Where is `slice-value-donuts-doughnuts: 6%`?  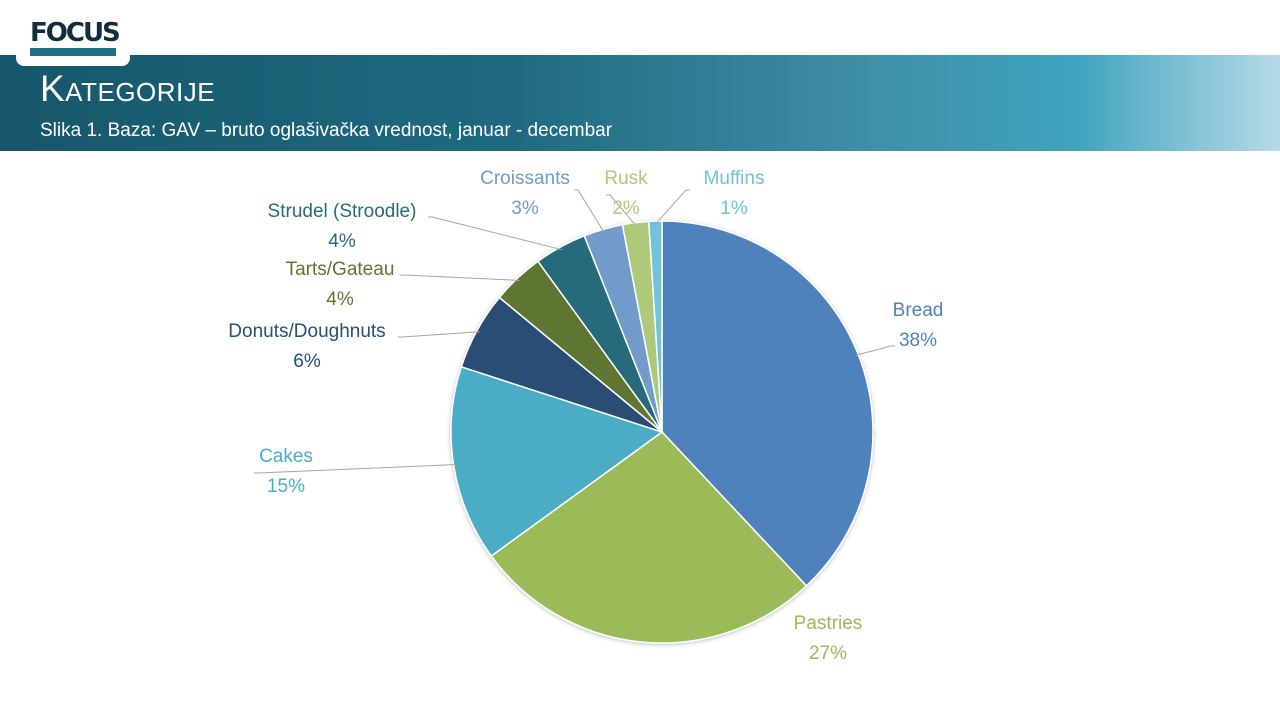
slice-value-donuts-doughnuts: 6% is located at coordinates (307, 361).